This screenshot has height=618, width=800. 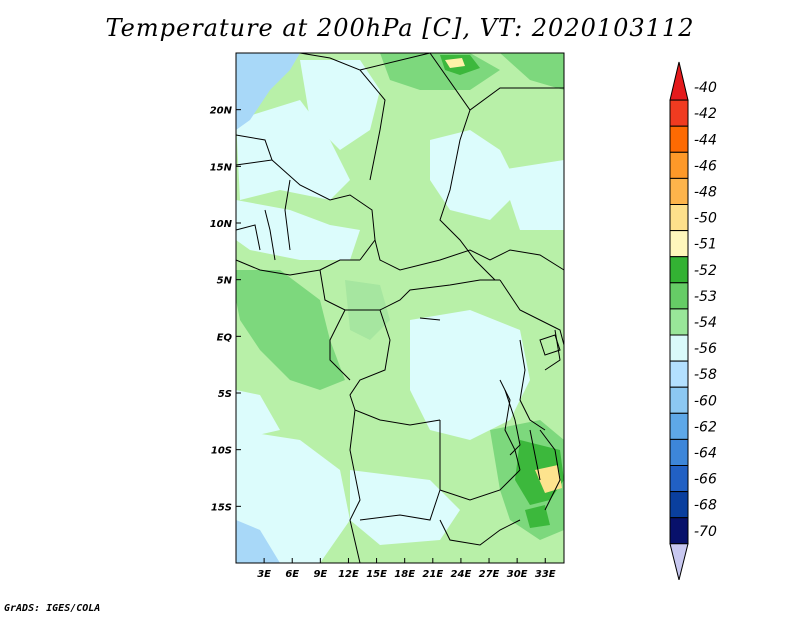 What do you see at coordinates (404, 574) in the screenshot?
I see `lon-tick-label: 18E` at bounding box center [404, 574].